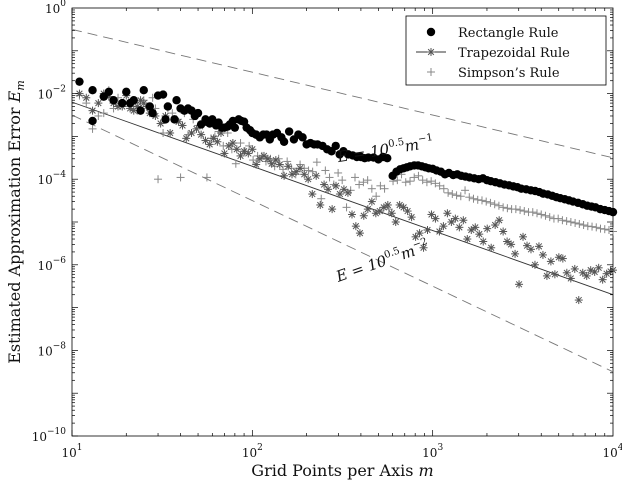 This screenshot has height=485, width=622. I want to click on y-tick-label: 10−4, so click(51, 178).